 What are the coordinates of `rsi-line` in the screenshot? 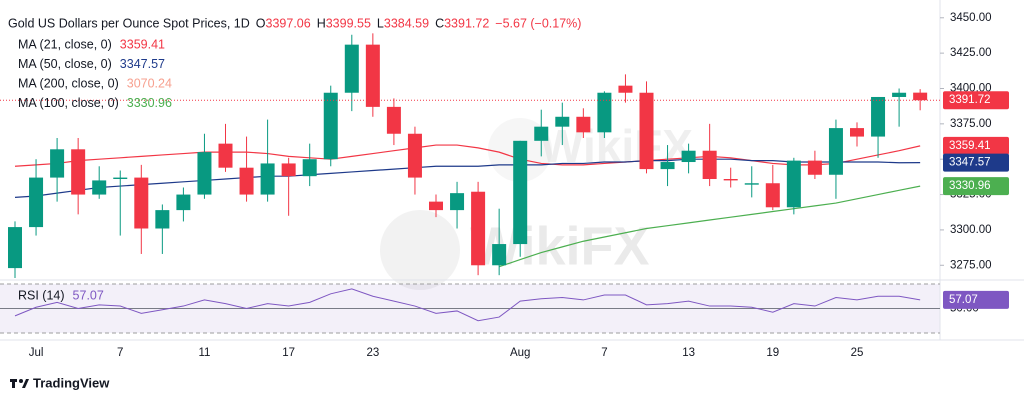 It's located at (467, 305).